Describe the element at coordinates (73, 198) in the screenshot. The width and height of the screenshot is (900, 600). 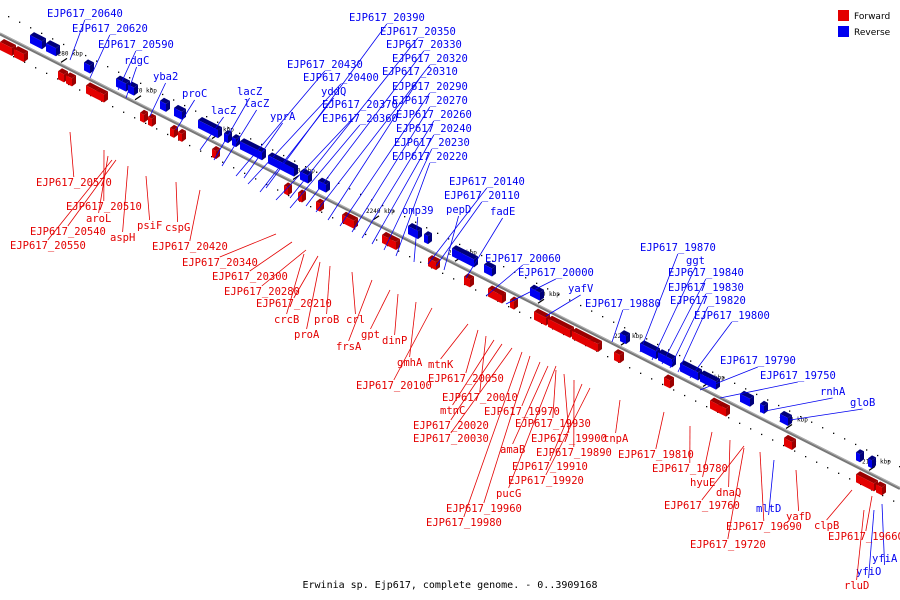
I see `forward-label-ejp617-20540: EJP617_20540` at that location.